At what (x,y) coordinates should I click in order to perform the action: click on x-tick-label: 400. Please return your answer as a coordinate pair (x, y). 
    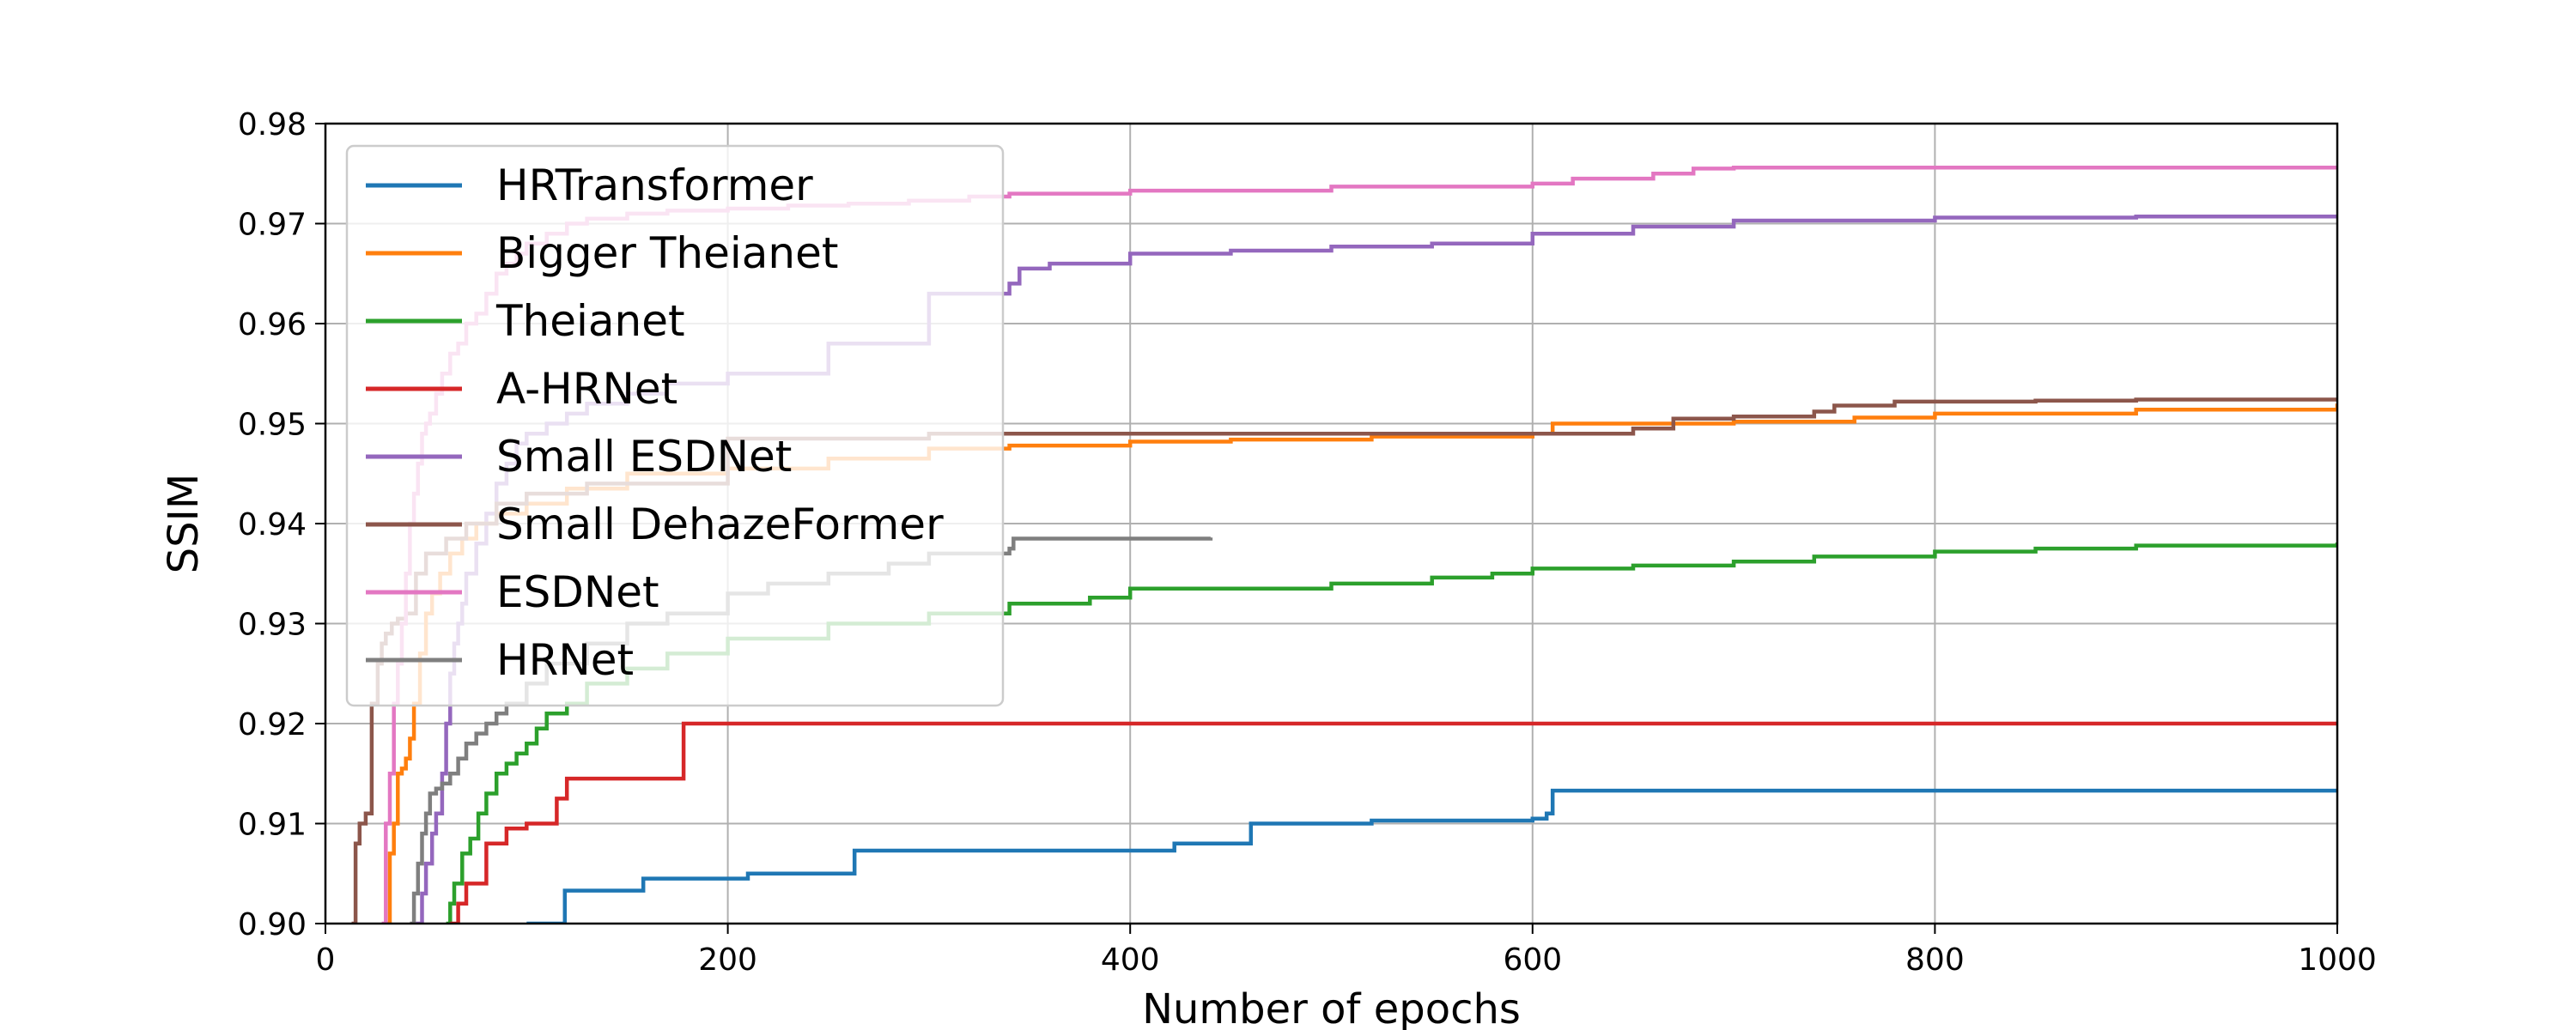
    Looking at the image, I should click on (1130, 960).